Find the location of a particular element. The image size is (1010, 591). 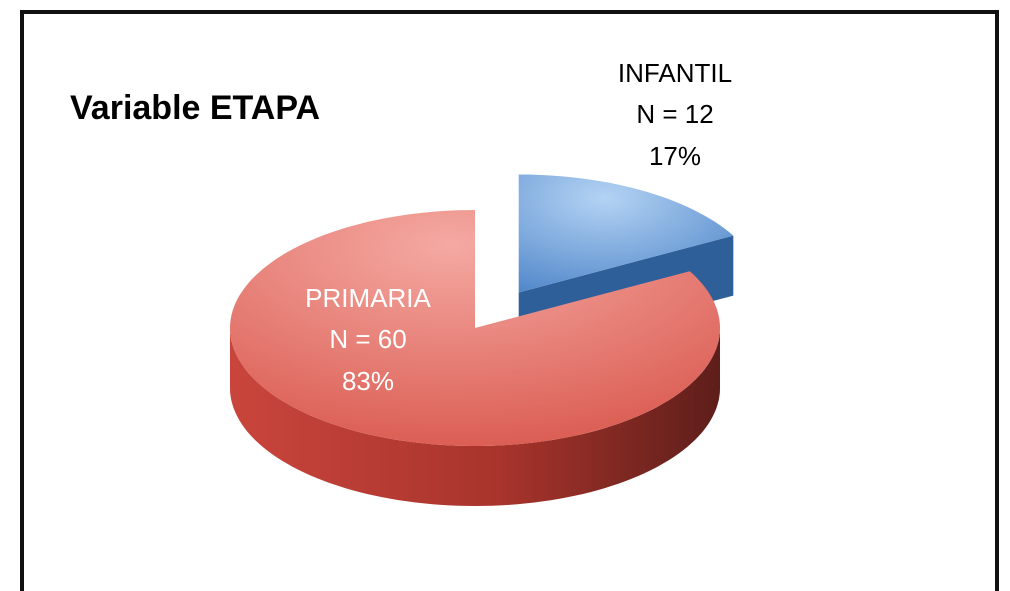

slice-category-label: PRIMARIA is located at coordinates (368, 298).